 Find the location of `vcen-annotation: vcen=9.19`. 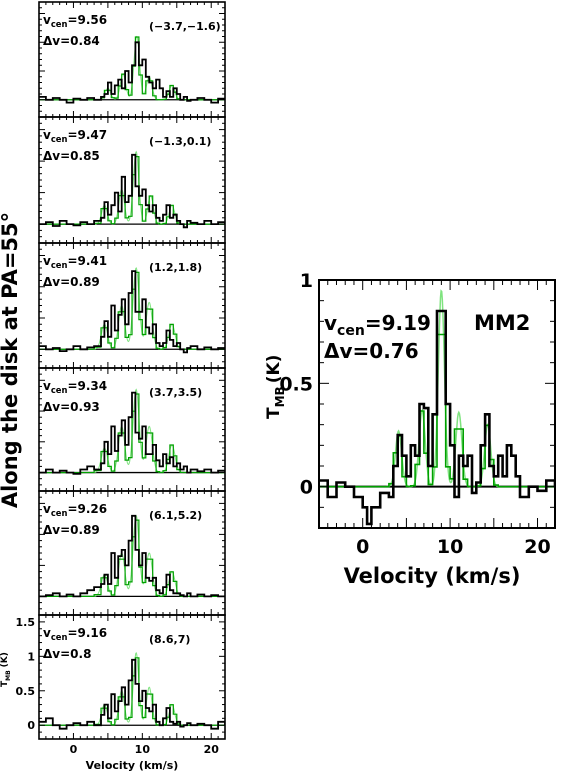

vcen-annotation: vcen=9.19 is located at coordinates (377, 325).